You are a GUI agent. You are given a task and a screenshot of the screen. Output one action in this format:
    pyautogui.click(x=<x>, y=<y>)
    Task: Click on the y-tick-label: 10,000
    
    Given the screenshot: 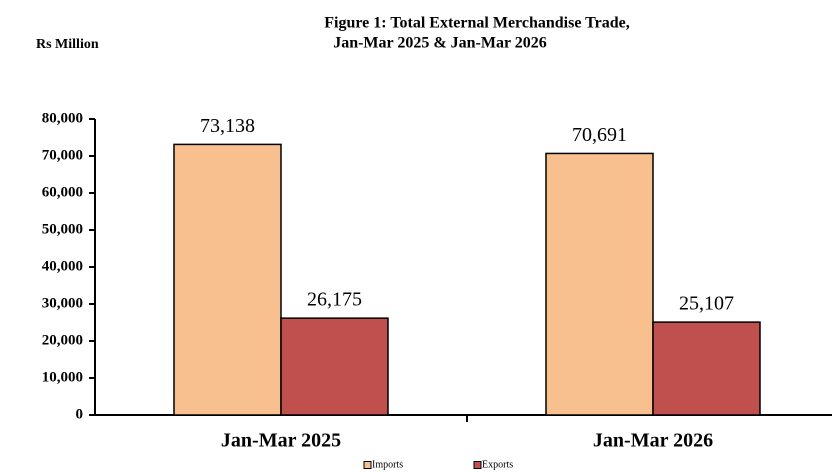 What is the action you would take?
    pyautogui.click(x=62, y=377)
    